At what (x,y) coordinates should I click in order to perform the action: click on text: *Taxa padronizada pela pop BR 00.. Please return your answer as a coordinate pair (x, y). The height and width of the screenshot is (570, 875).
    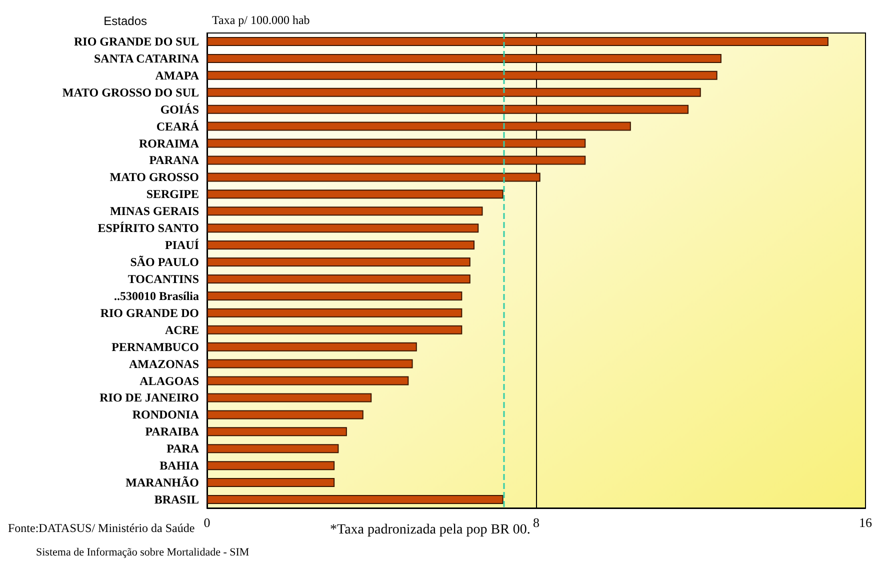
    Looking at the image, I should click on (430, 530).